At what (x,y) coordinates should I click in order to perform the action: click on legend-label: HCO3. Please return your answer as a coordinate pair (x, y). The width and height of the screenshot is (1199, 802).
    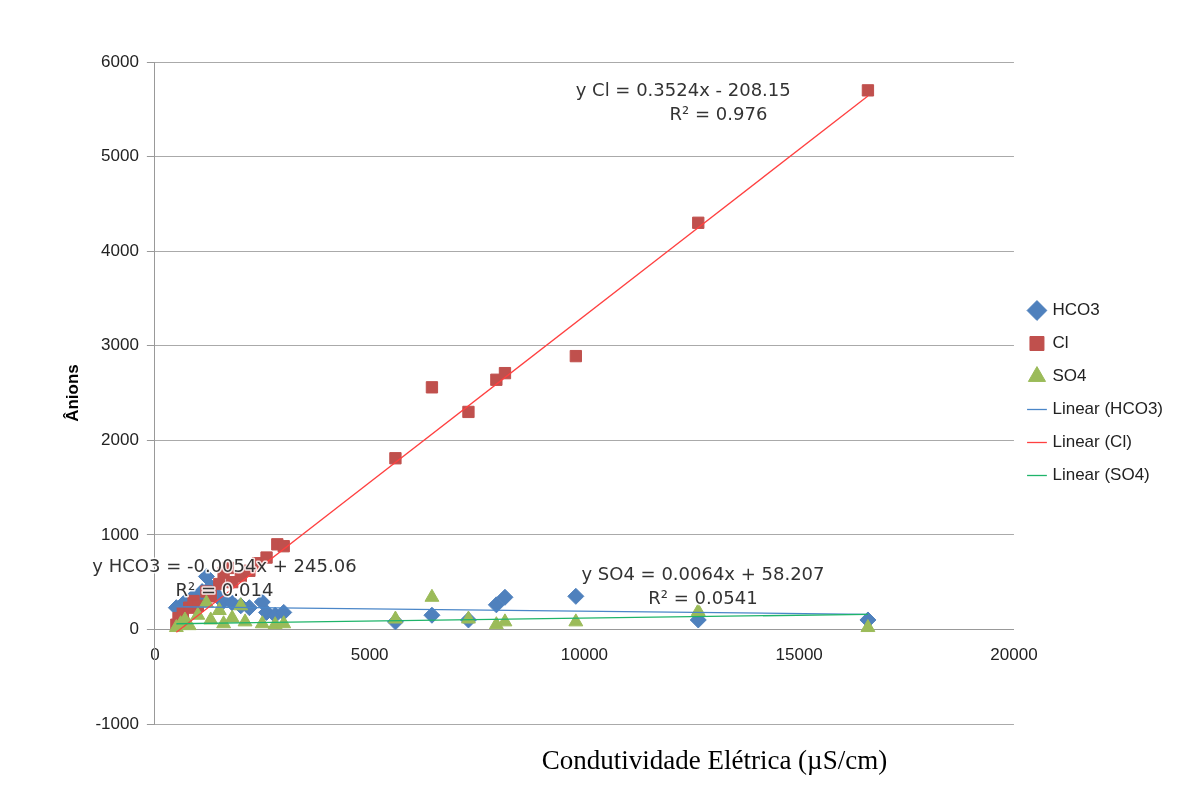
    Looking at the image, I should click on (1076, 310).